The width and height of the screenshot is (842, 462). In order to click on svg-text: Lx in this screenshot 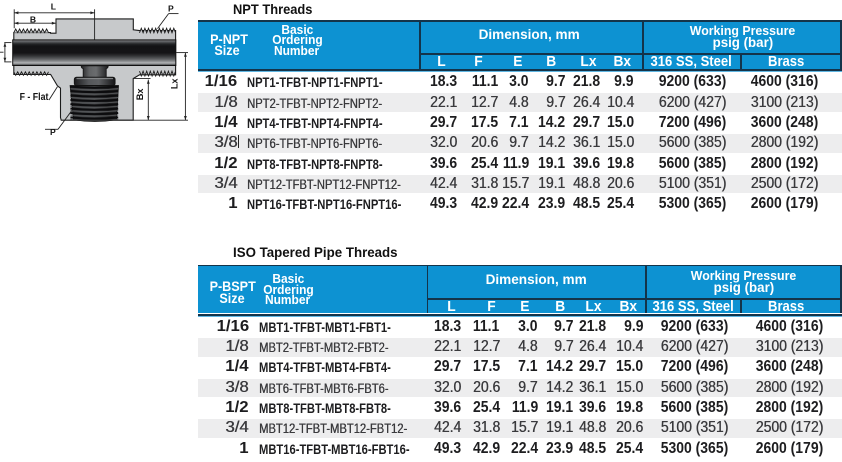, I will do `click(175, 84)`.